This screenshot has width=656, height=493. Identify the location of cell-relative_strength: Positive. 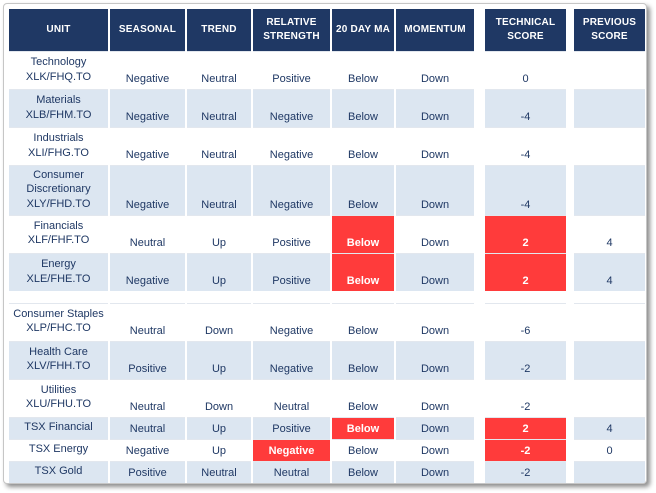
(291, 428).